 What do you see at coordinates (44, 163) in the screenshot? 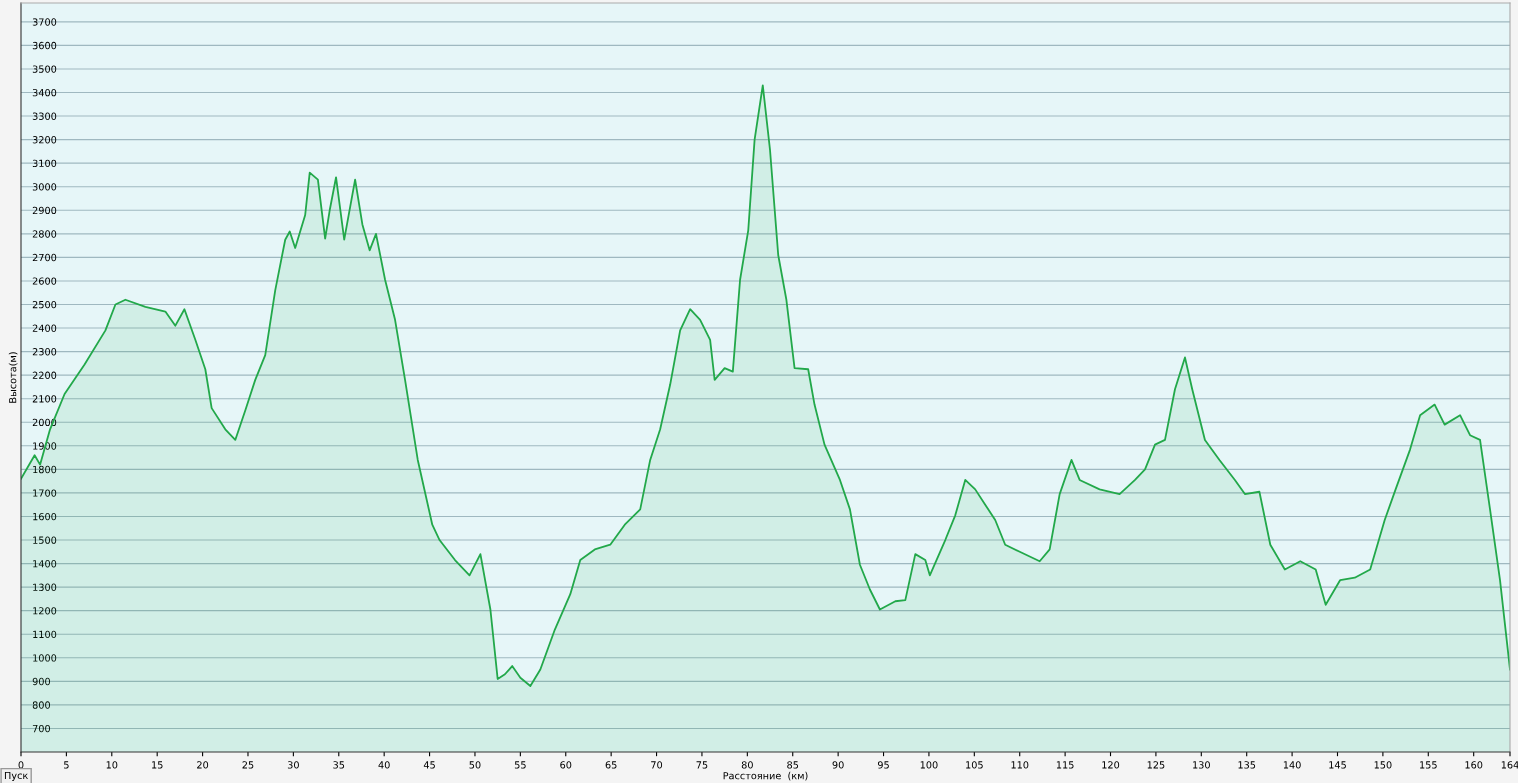
I see `y-tick-label: 3100` at bounding box center [44, 163].